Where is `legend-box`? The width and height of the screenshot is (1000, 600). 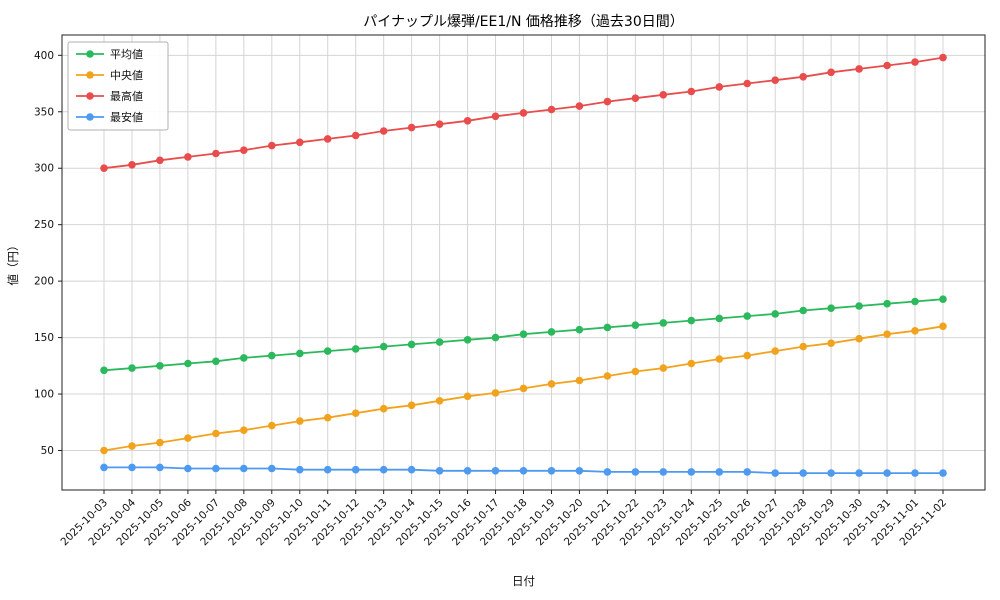 legend-box is located at coordinates (118, 86).